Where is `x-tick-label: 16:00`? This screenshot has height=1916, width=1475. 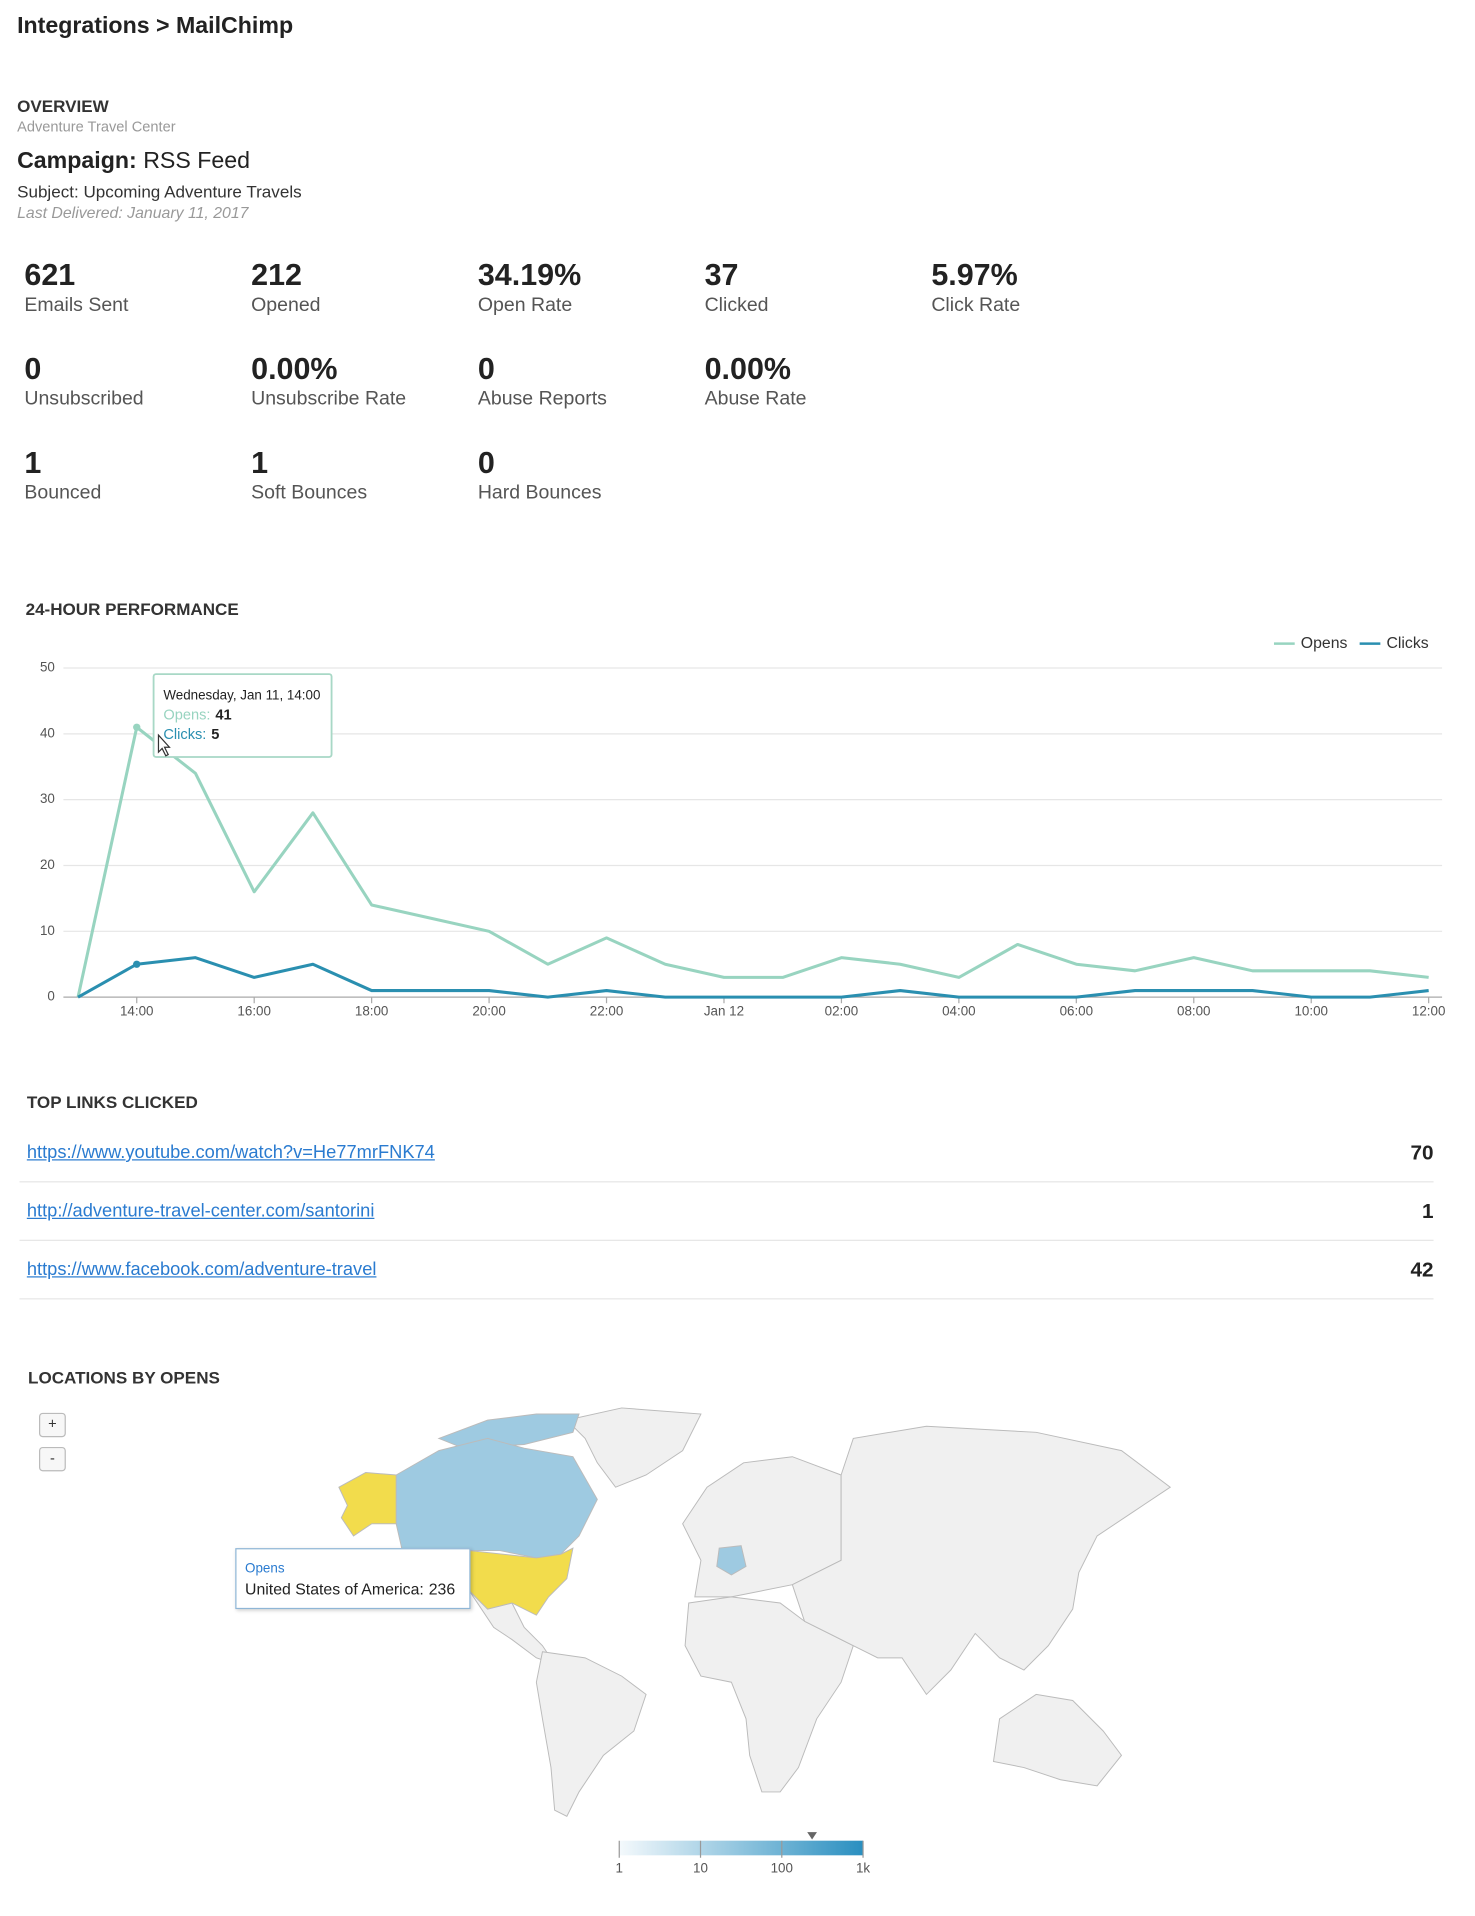 x-tick-label: 16:00 is located at coordinates (254, 1010).